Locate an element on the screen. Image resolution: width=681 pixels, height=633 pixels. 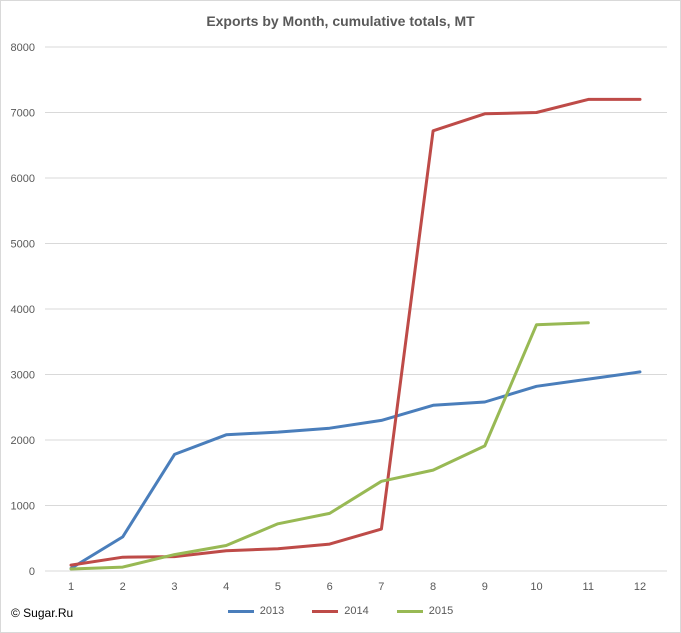
x-tick-label: 10 is located at coordinates (536, 587).